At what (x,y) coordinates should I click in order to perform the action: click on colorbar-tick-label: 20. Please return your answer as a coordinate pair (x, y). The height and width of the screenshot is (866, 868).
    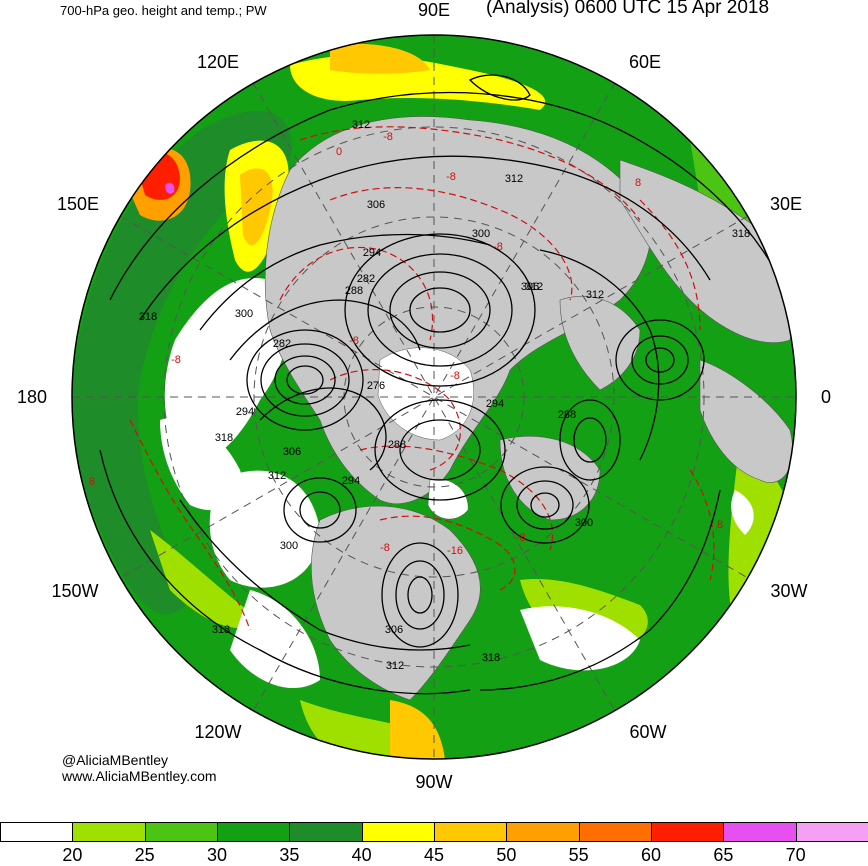
    Looking at the image, I should click on (72, 855).